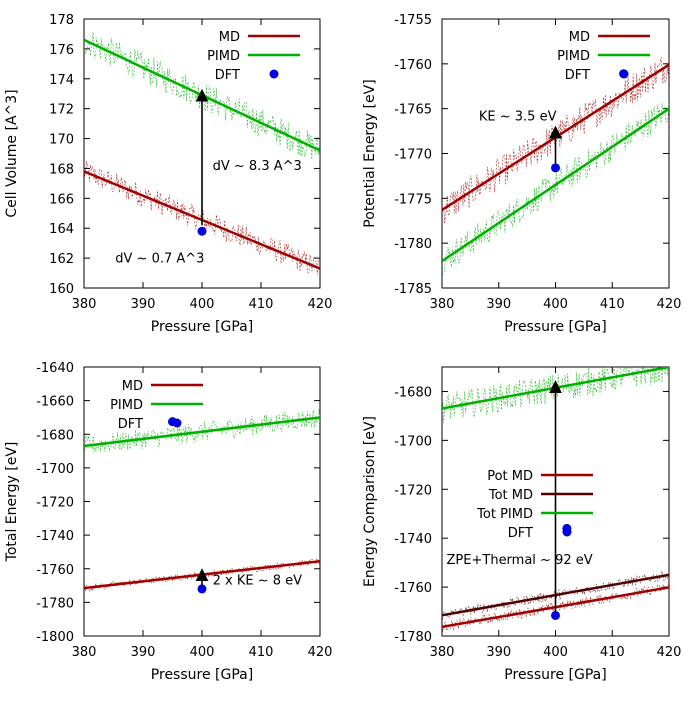 This screenshot has height=704, width=700. What do you see at coordinates (61, 259) in the screenshot?
I see `y-tick-label: 162` at bounding box center [61, 259].